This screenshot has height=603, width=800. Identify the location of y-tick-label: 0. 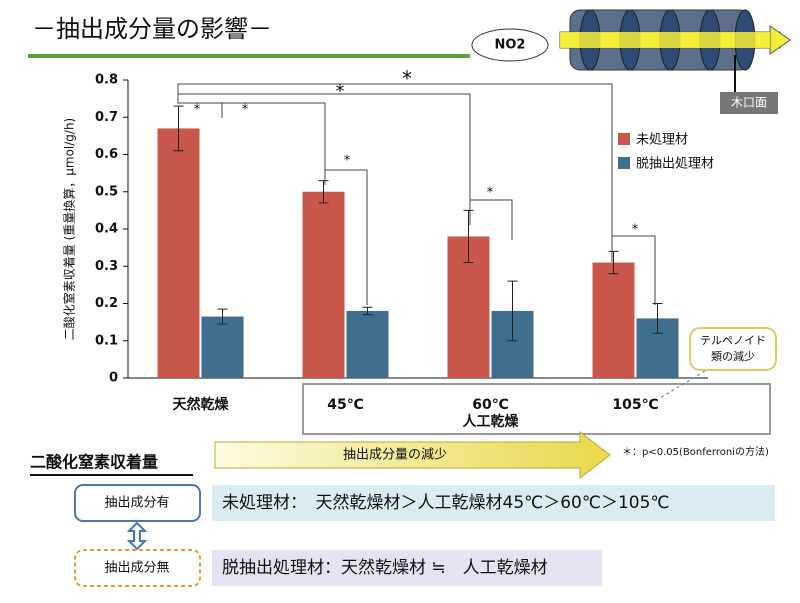
(113, 378).